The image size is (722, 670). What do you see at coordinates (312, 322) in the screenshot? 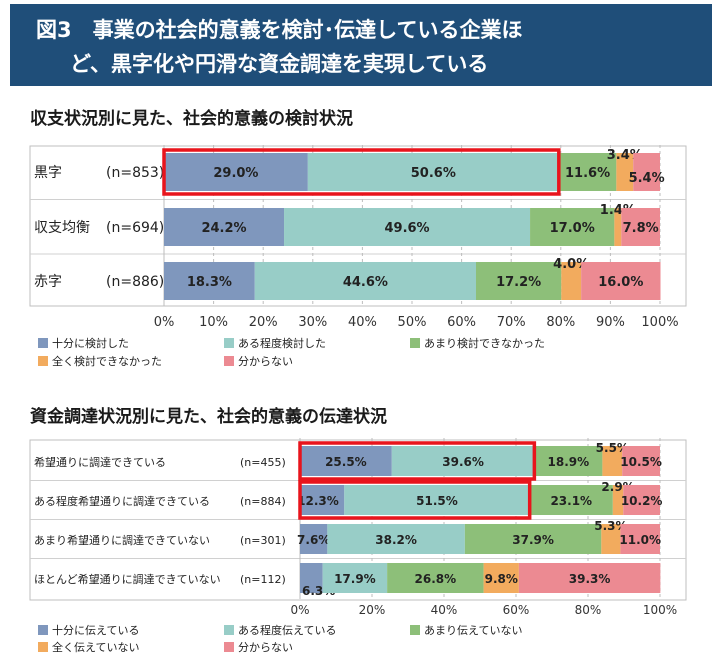
I see `chart1-tick-label: 30%` at bounding box center [312, 322].